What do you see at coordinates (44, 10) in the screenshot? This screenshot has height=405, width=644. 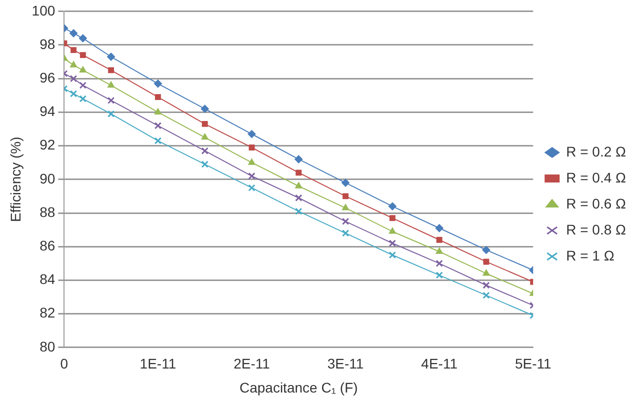 I see `y-tick-label: 100` at bounding box center [44, 10].